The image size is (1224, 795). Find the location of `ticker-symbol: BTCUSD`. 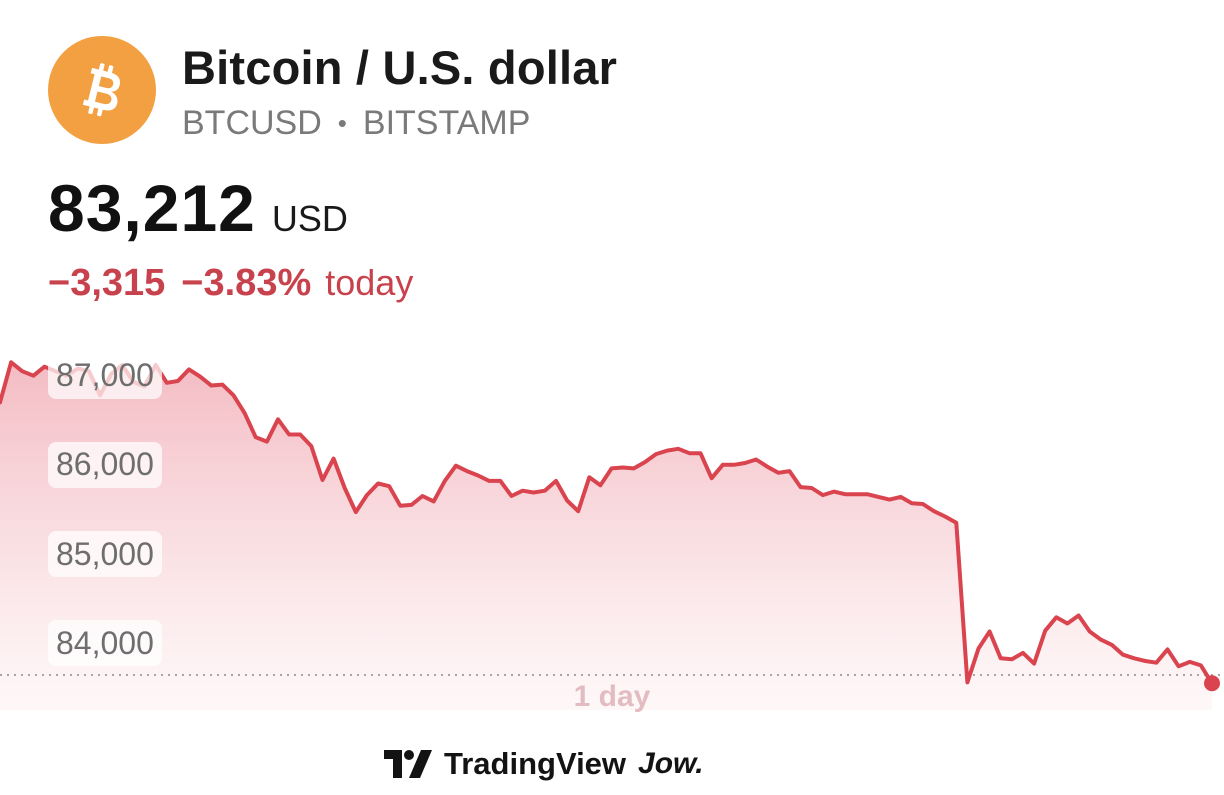

ticker-symbol: BTCUSD is located at coordinates (252, 123).